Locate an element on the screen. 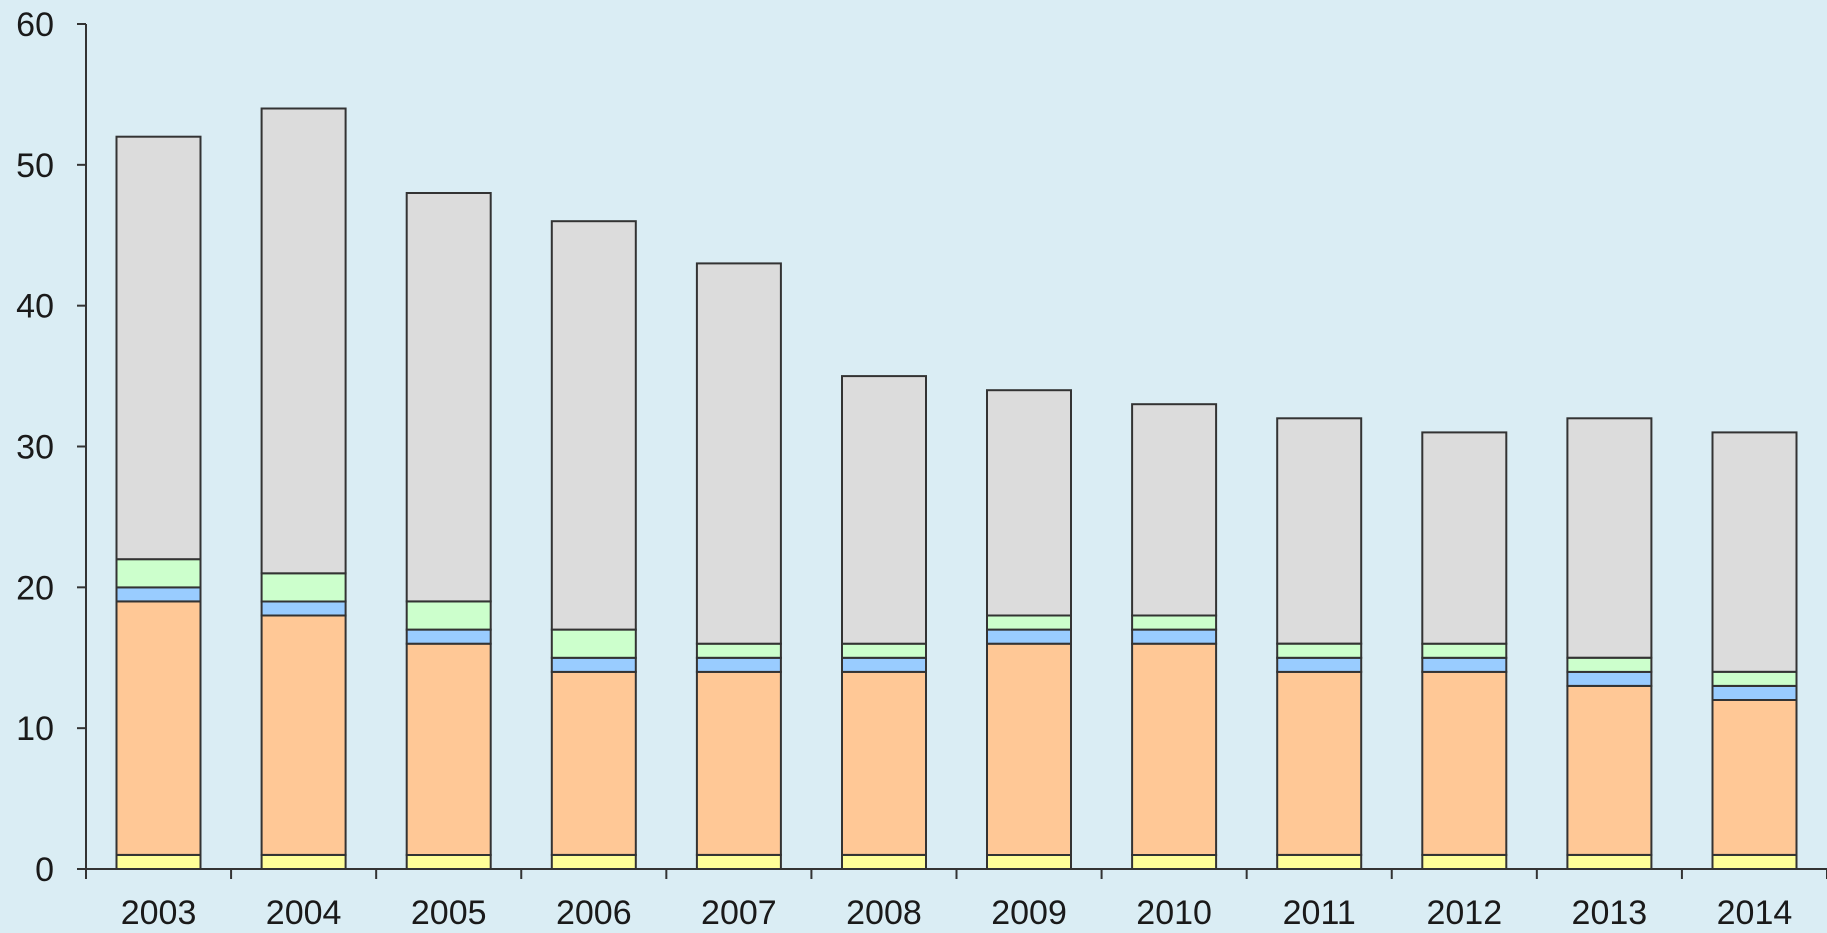  x-tick-label-2007: 2007 is located at coordinates (739, 913).